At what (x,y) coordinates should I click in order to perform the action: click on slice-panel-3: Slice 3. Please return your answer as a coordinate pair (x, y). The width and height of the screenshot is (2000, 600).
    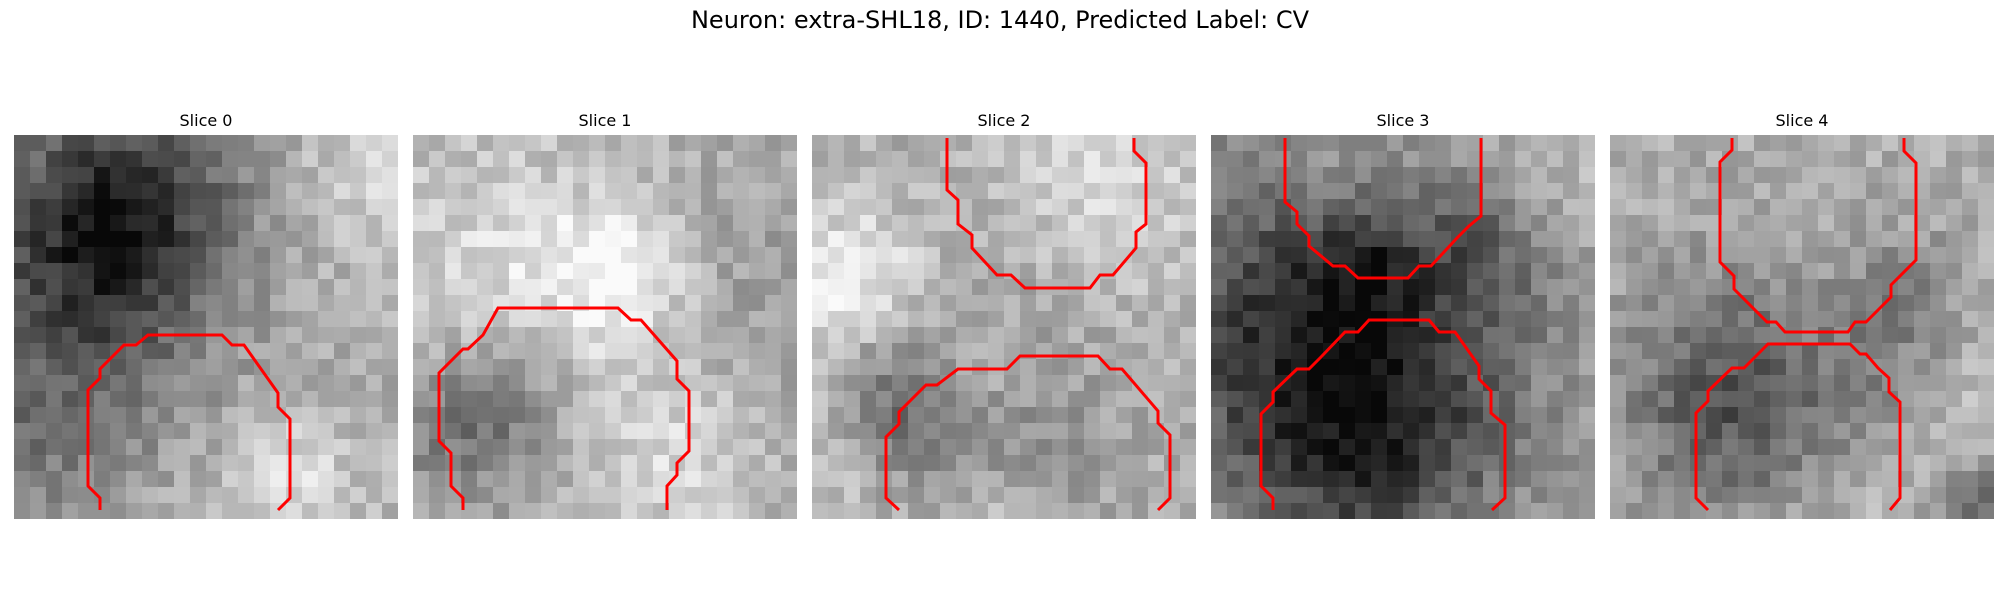
    Looking at the image, I should click on (1403, 314).